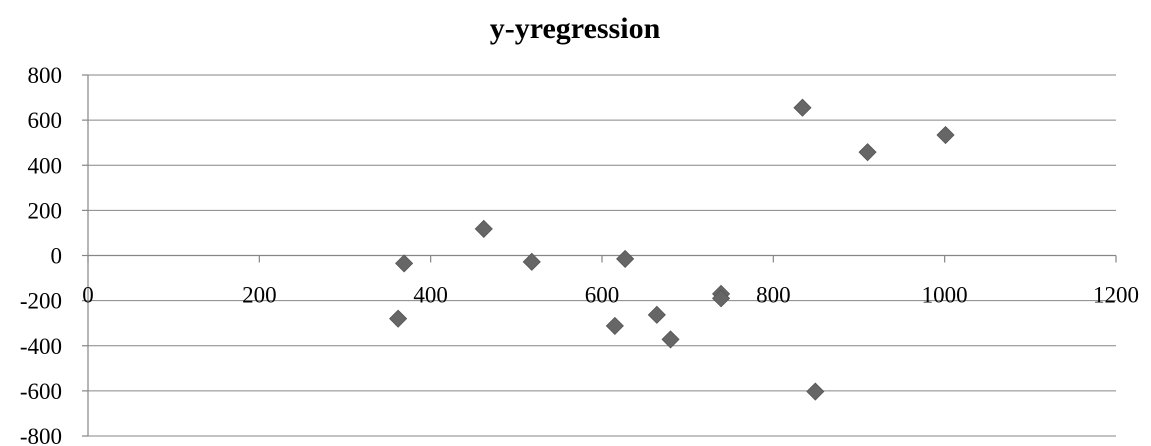  I want to click on y-tick-labels: 800 600 400 200 0 -200 -400 -600 -800, so click(41, 254).